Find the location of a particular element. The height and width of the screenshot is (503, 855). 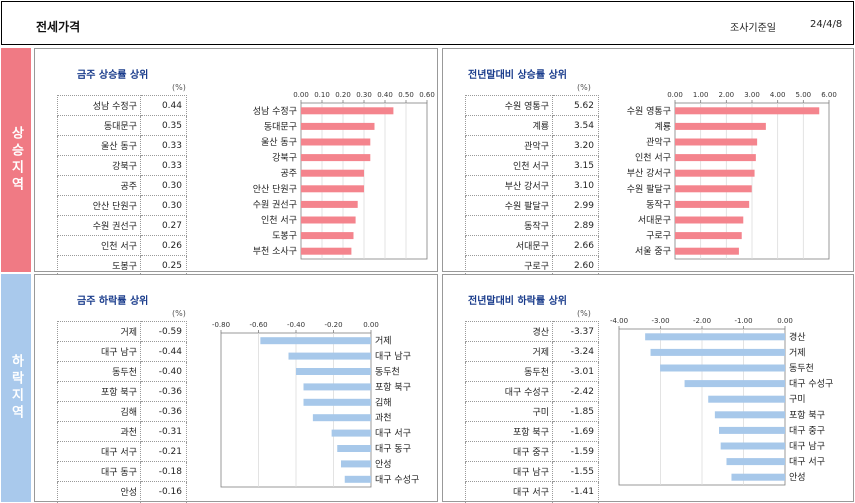

category-label: 관악구 is located at coordinates (658, 142).